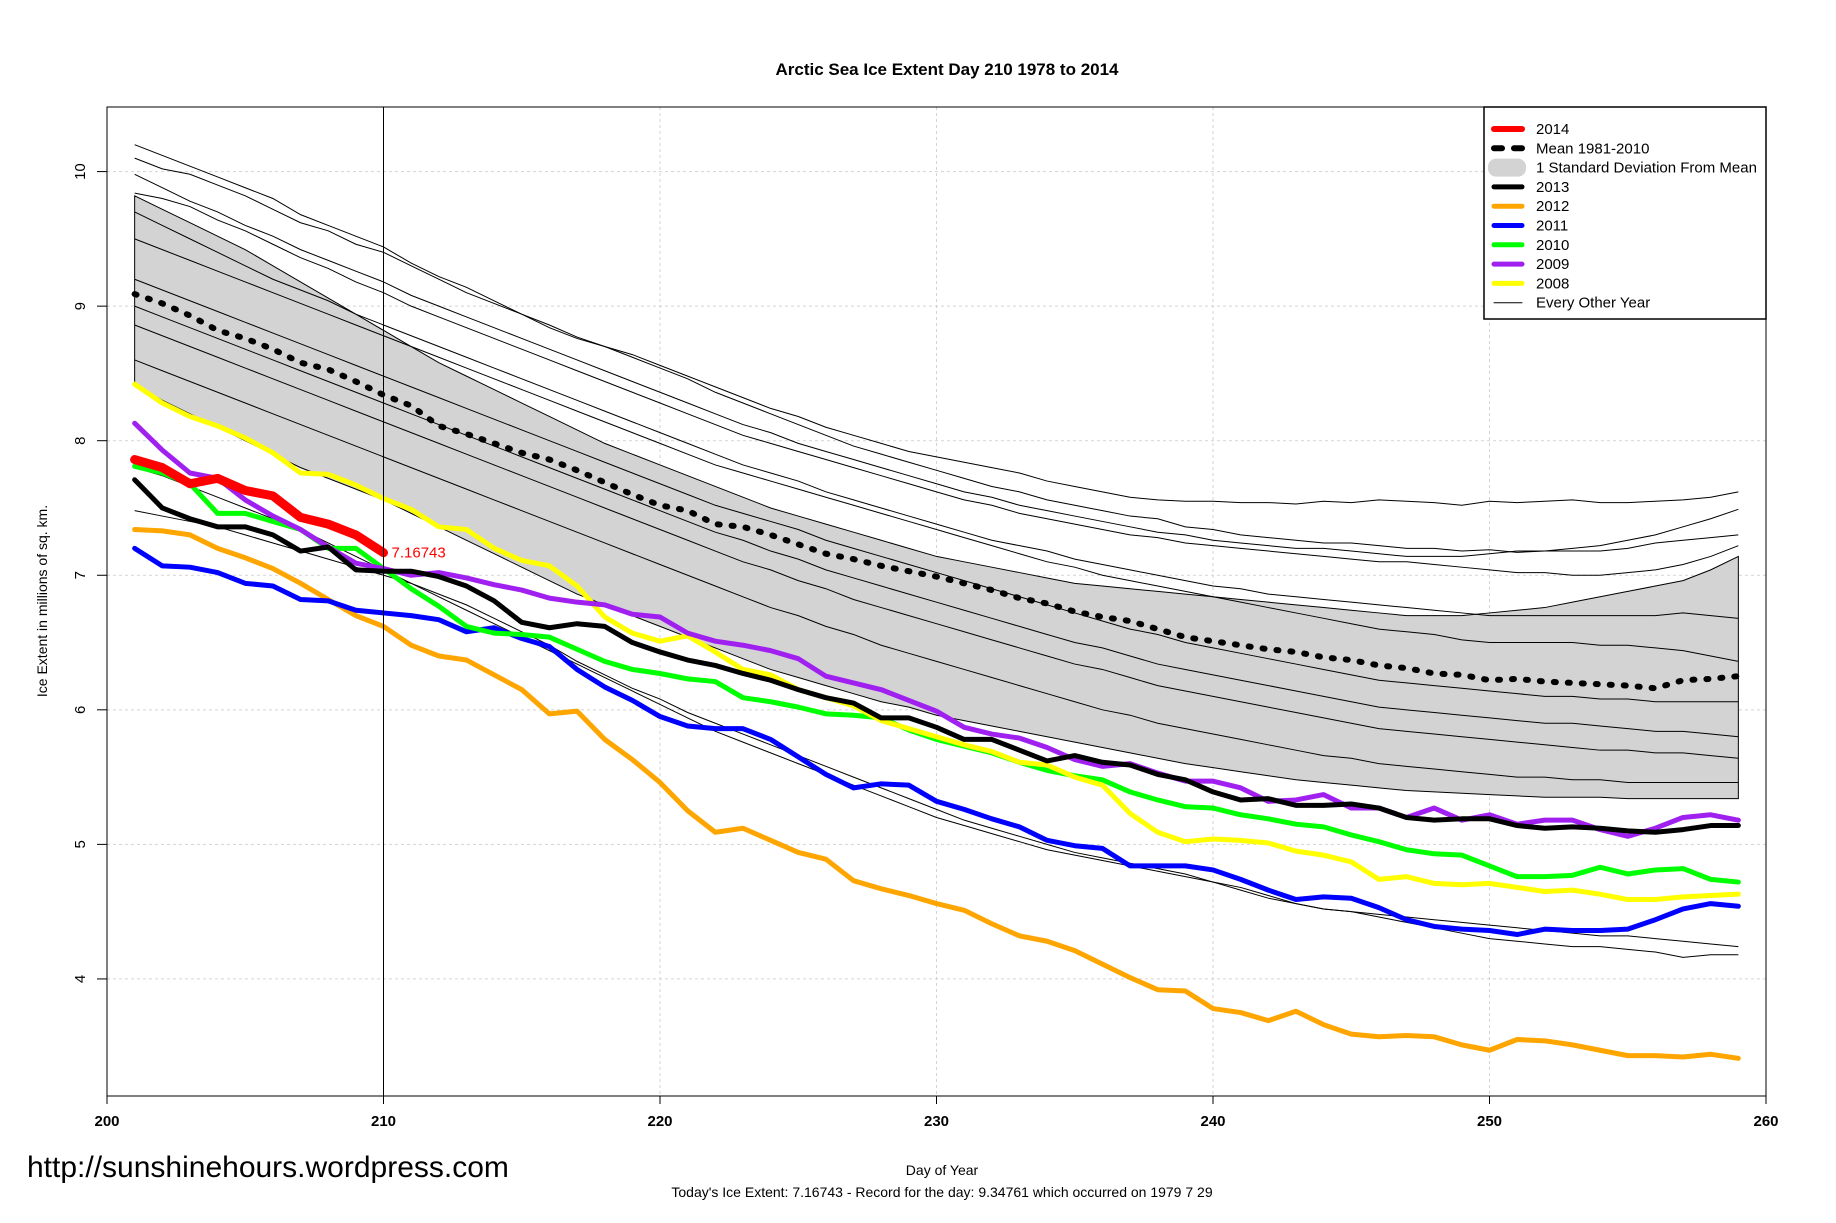 This screenshot has width=1836, height=1223. What do you see at coordinates (80, 171) in the screenshot?
I see `y-tick-label: 10` at bounding box center [80, 171].